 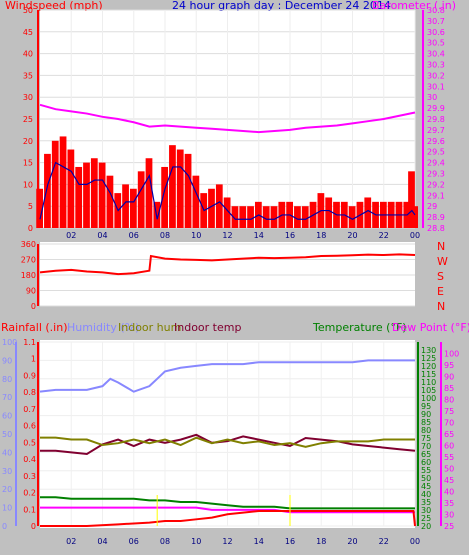 I want to click on x-tick-label: 22, so click(x=384, y=235).